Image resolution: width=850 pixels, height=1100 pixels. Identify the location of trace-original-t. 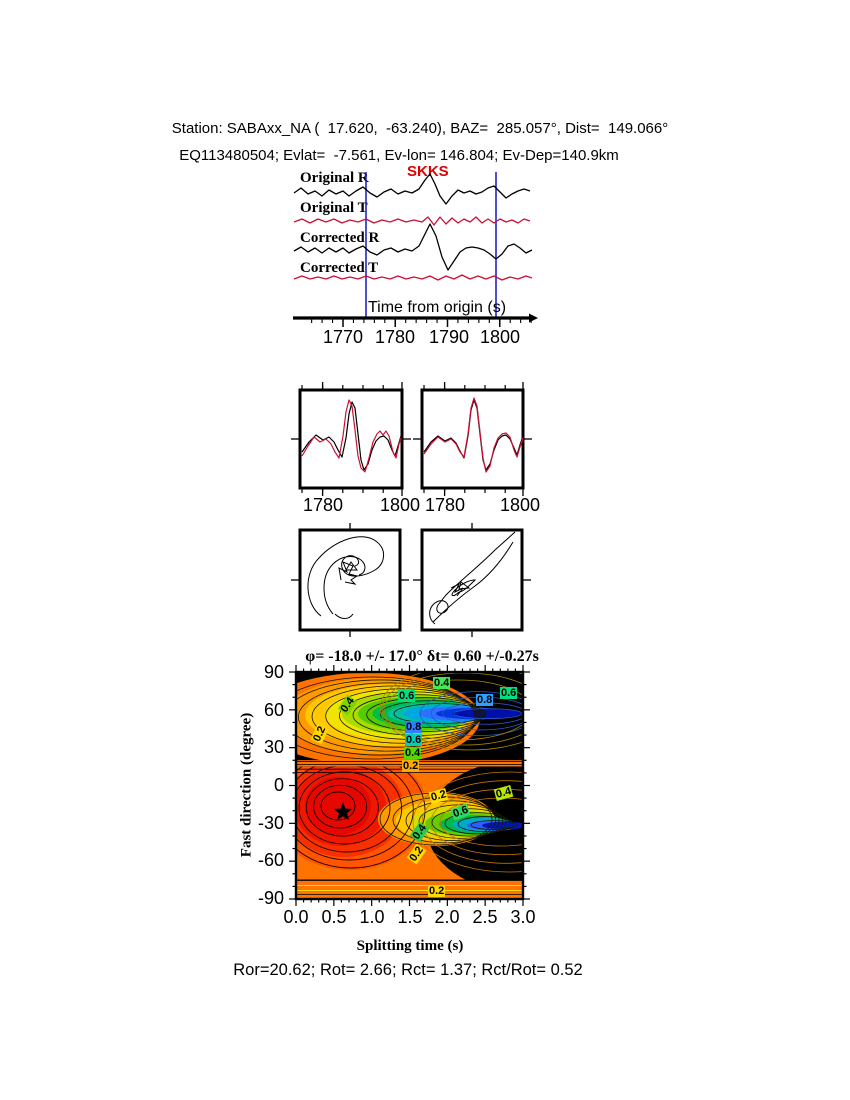
(412, 221).